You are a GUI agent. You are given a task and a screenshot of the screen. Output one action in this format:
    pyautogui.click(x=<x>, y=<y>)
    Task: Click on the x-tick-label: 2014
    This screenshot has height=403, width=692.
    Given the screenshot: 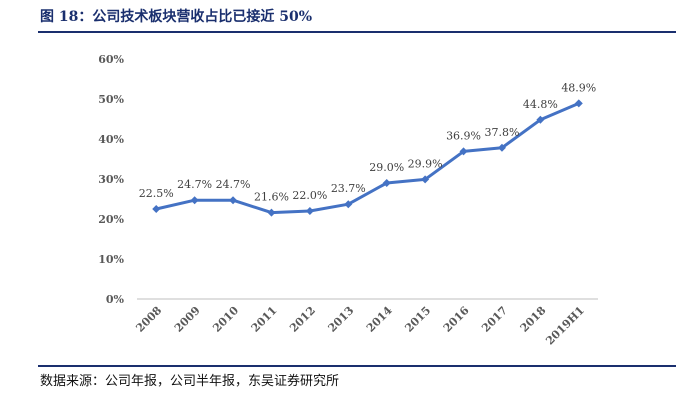 What is the action you would take?
    pyautogui.click(x=379, y=319)
    